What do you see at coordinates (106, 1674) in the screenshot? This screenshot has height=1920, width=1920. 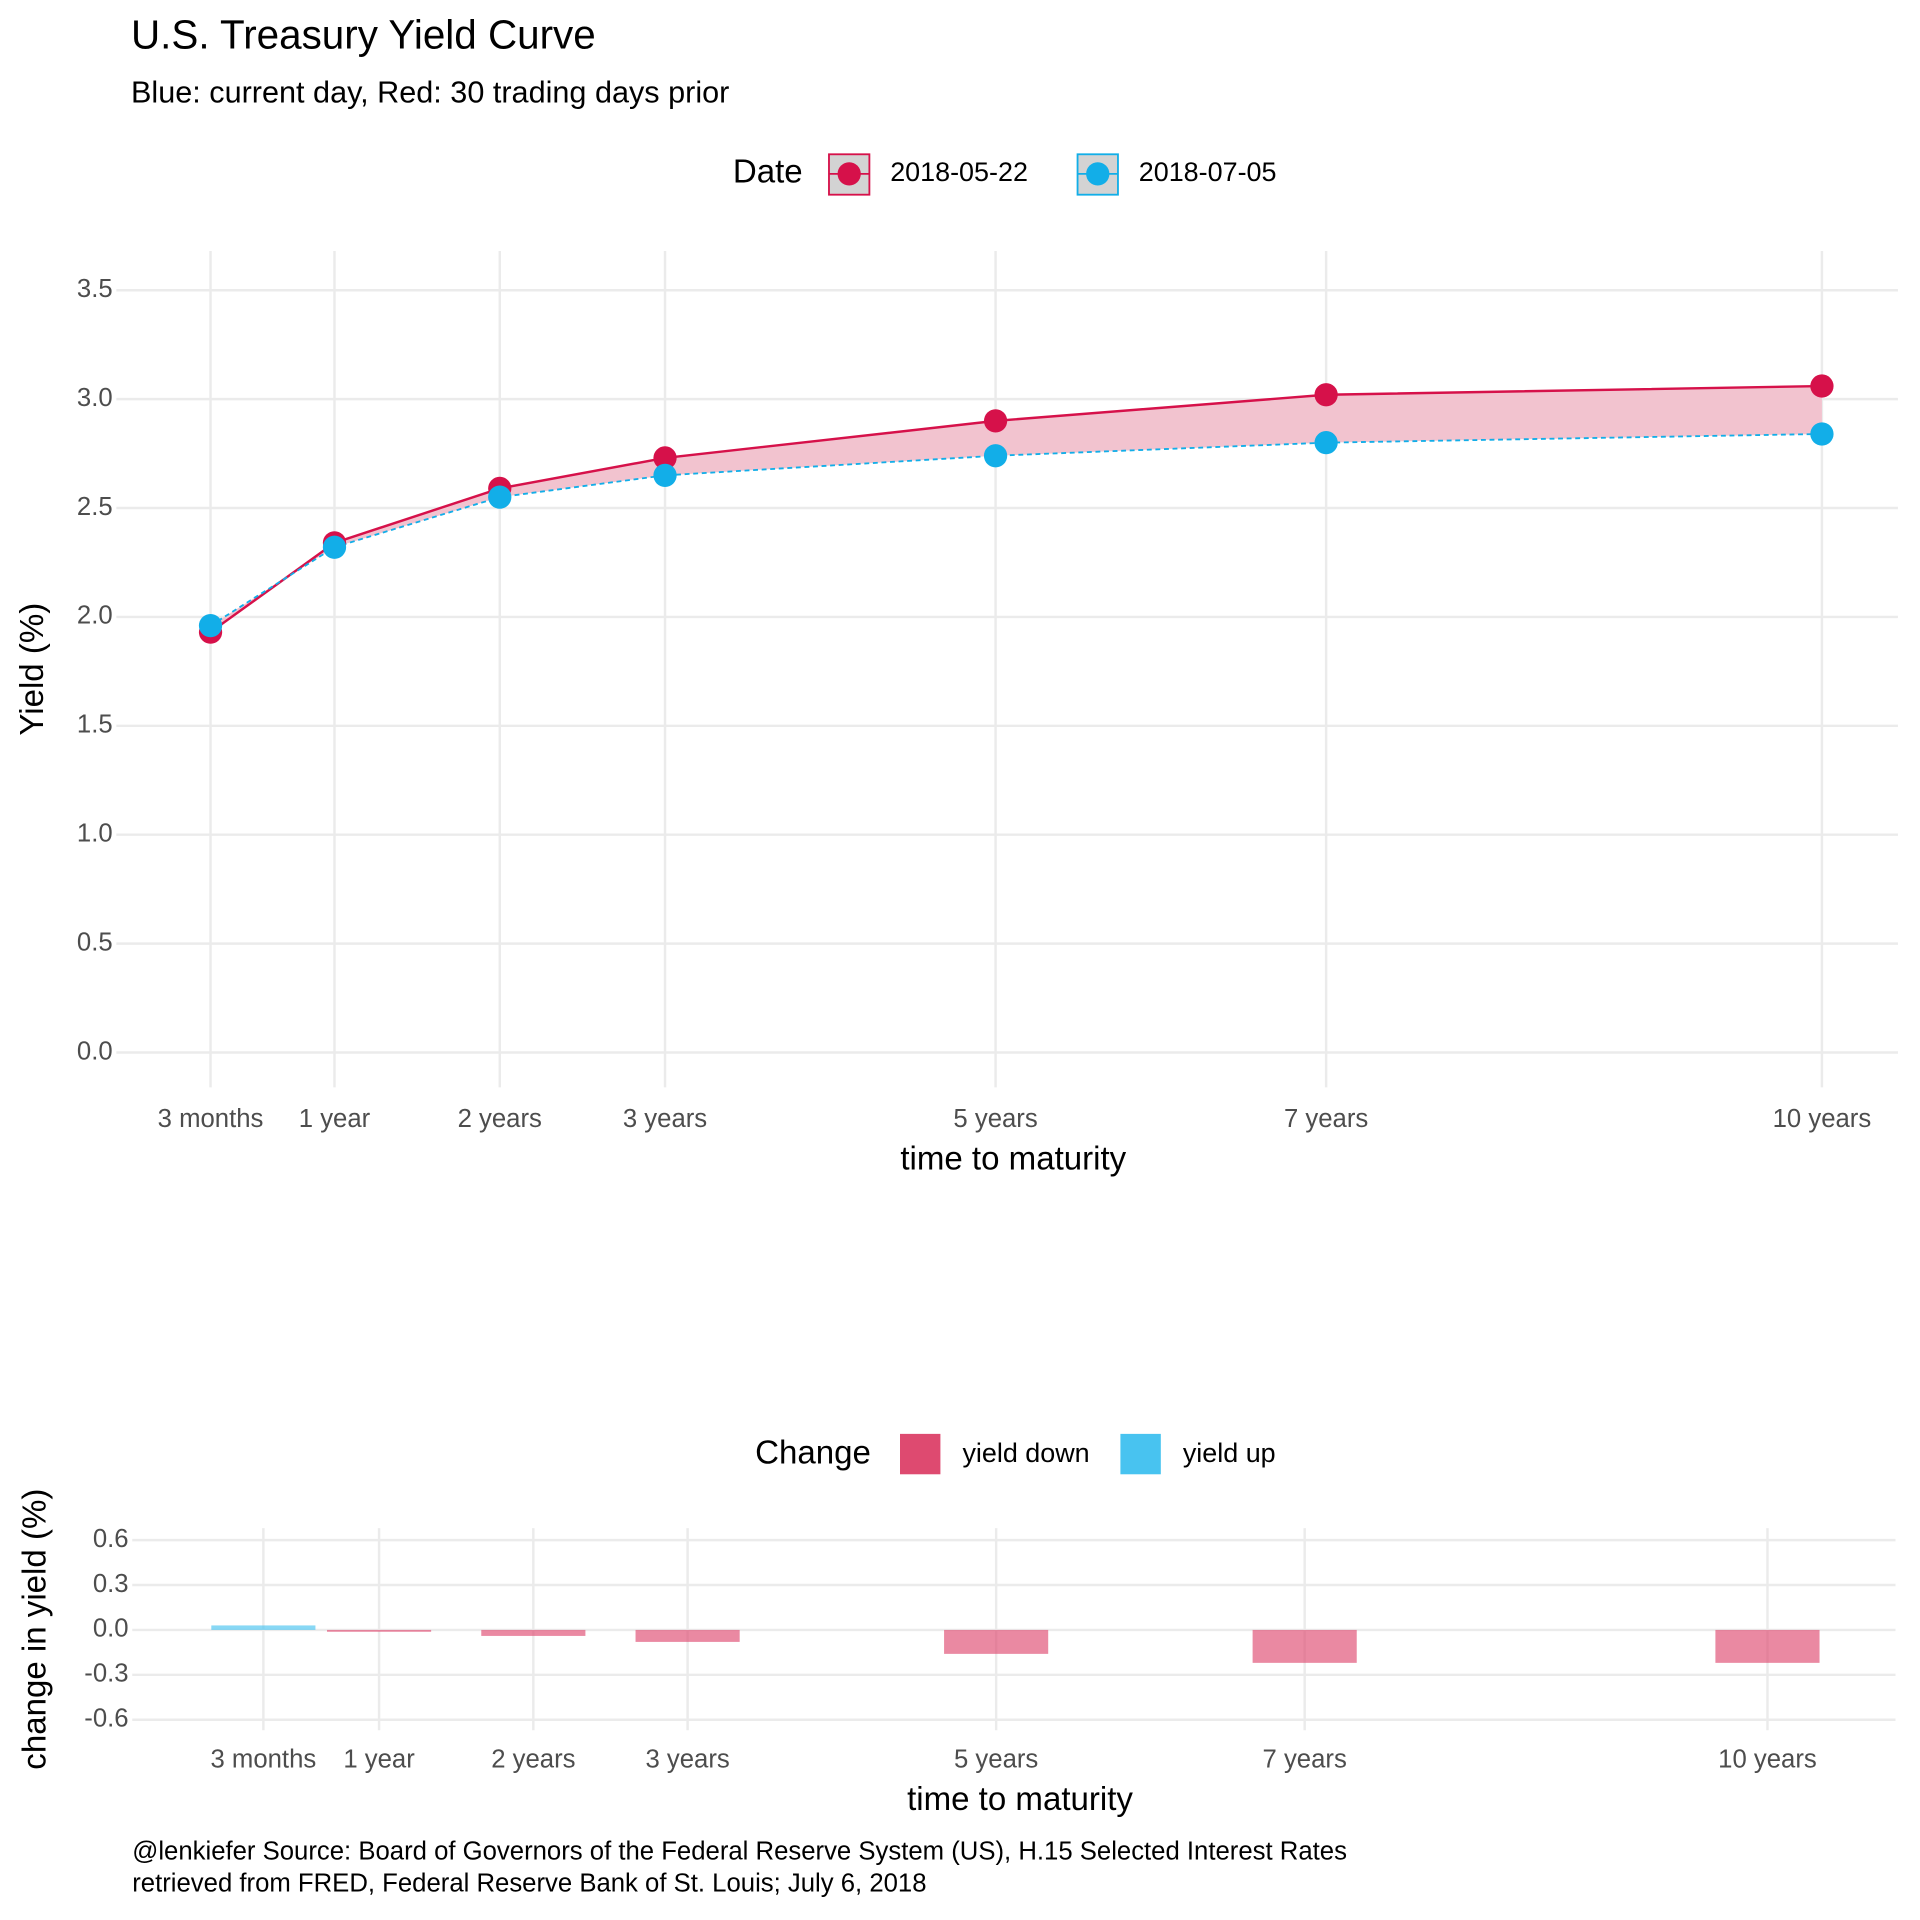 I see `y-tick-label: -0.3` at bounding box center [106, 1674].